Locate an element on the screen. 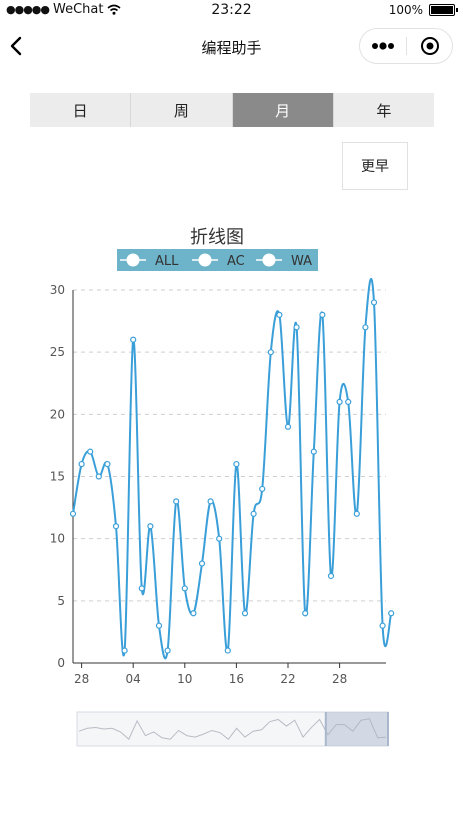 Image resolution: width=463 pixels, height=826 pixels. tab-week: 周 is located at coordinates (180, 110).